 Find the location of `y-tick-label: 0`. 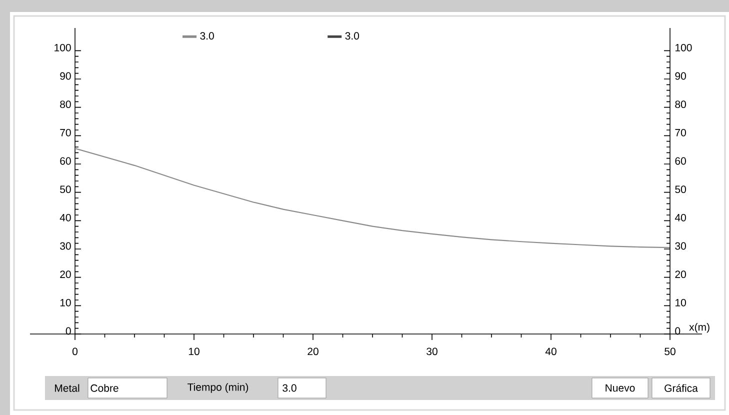

y-tick-label: 0 is located at coordinates (68, 331).